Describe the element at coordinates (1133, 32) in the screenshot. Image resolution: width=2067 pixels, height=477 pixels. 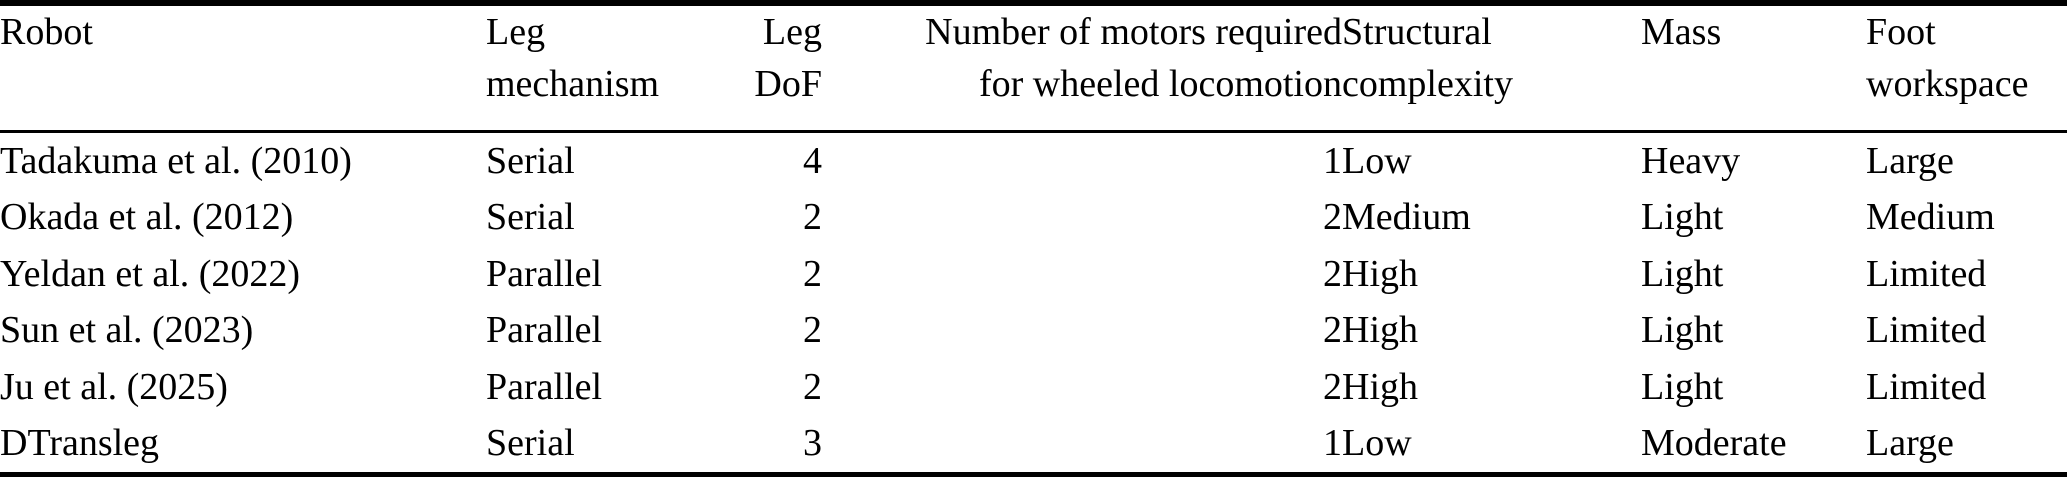
I see `header-line: Number of motors required` at that location.